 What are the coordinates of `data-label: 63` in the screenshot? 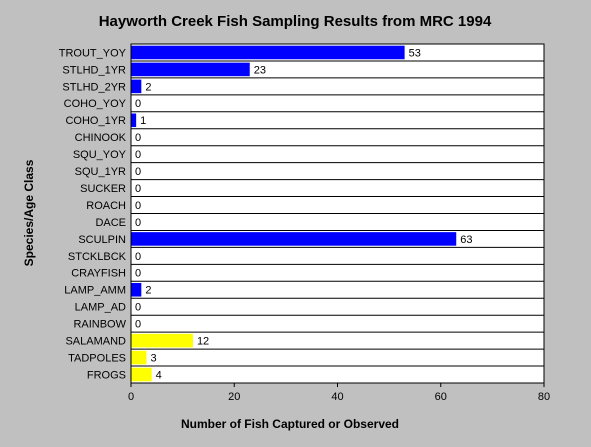 It's located at (466, 240).